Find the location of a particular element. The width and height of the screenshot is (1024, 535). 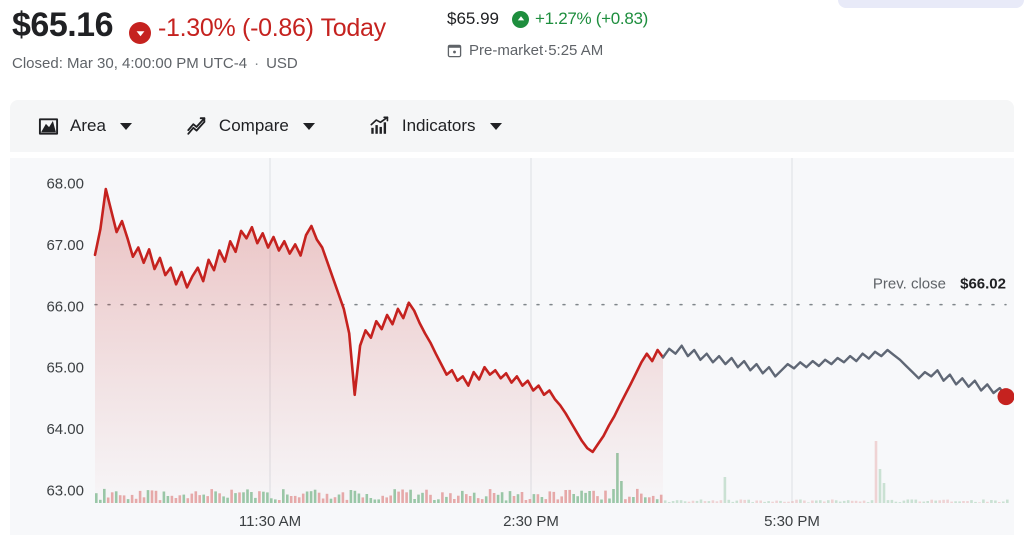

compare-button: Compare is located at coordinates (250, 126).